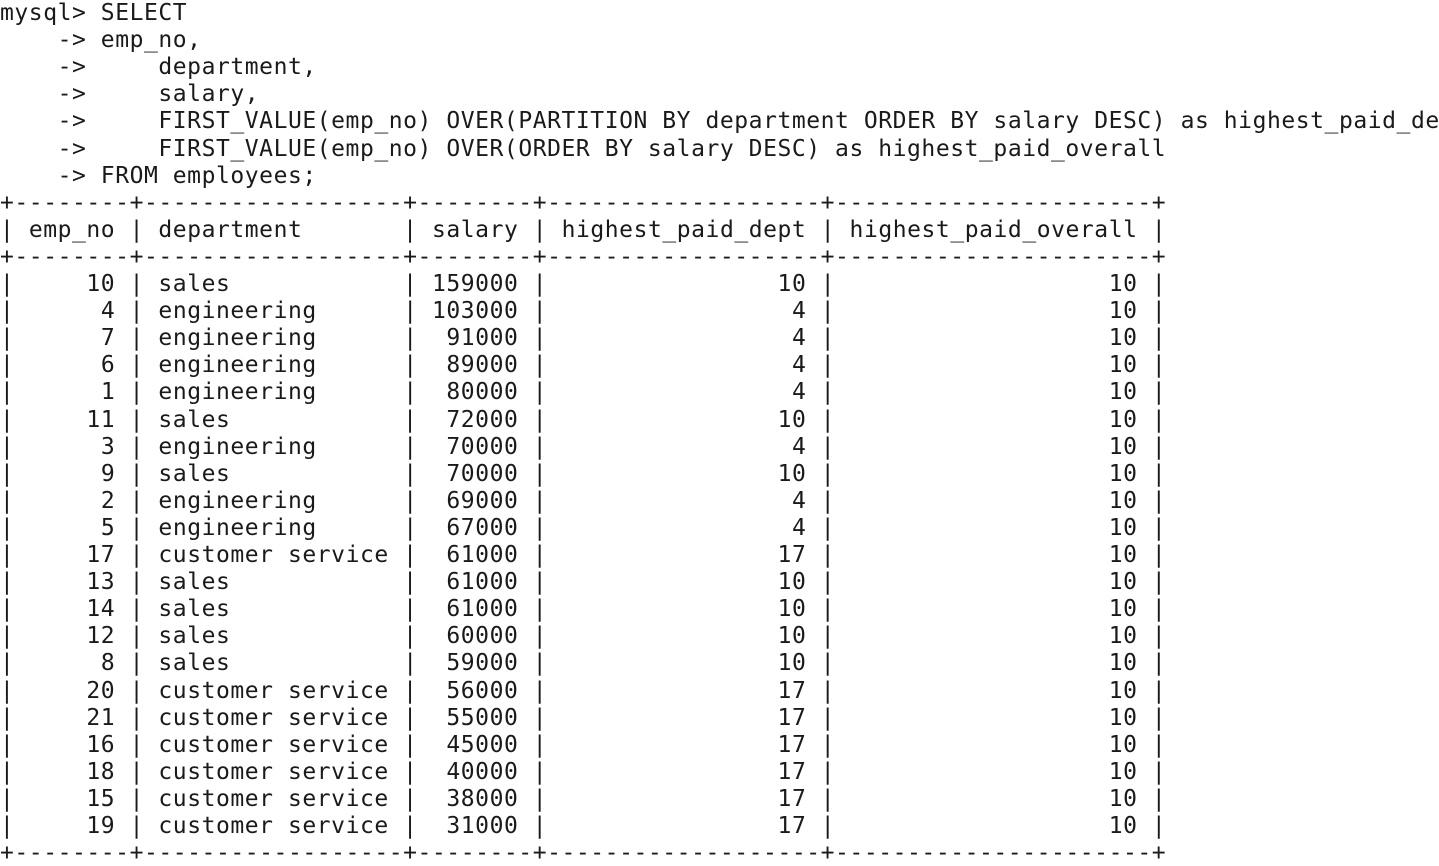 The width and height of the screenshot is (1439, 866). What do you see at coordinates (108, 663) in the screenshot?
I see `cell-emp-no: 8` at bounding box center [108, 663].